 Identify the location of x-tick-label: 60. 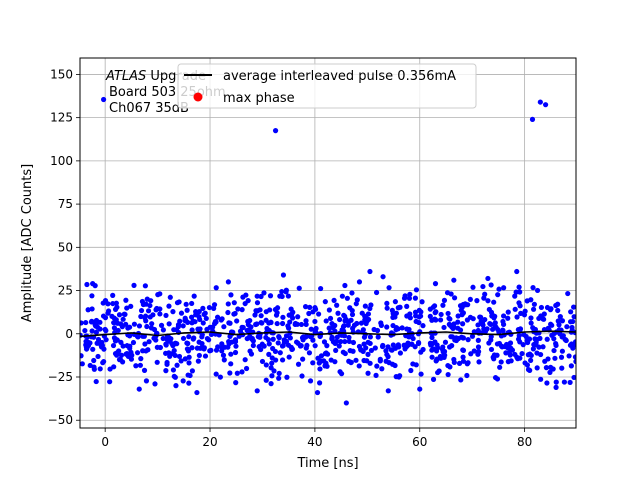
(419, 442).